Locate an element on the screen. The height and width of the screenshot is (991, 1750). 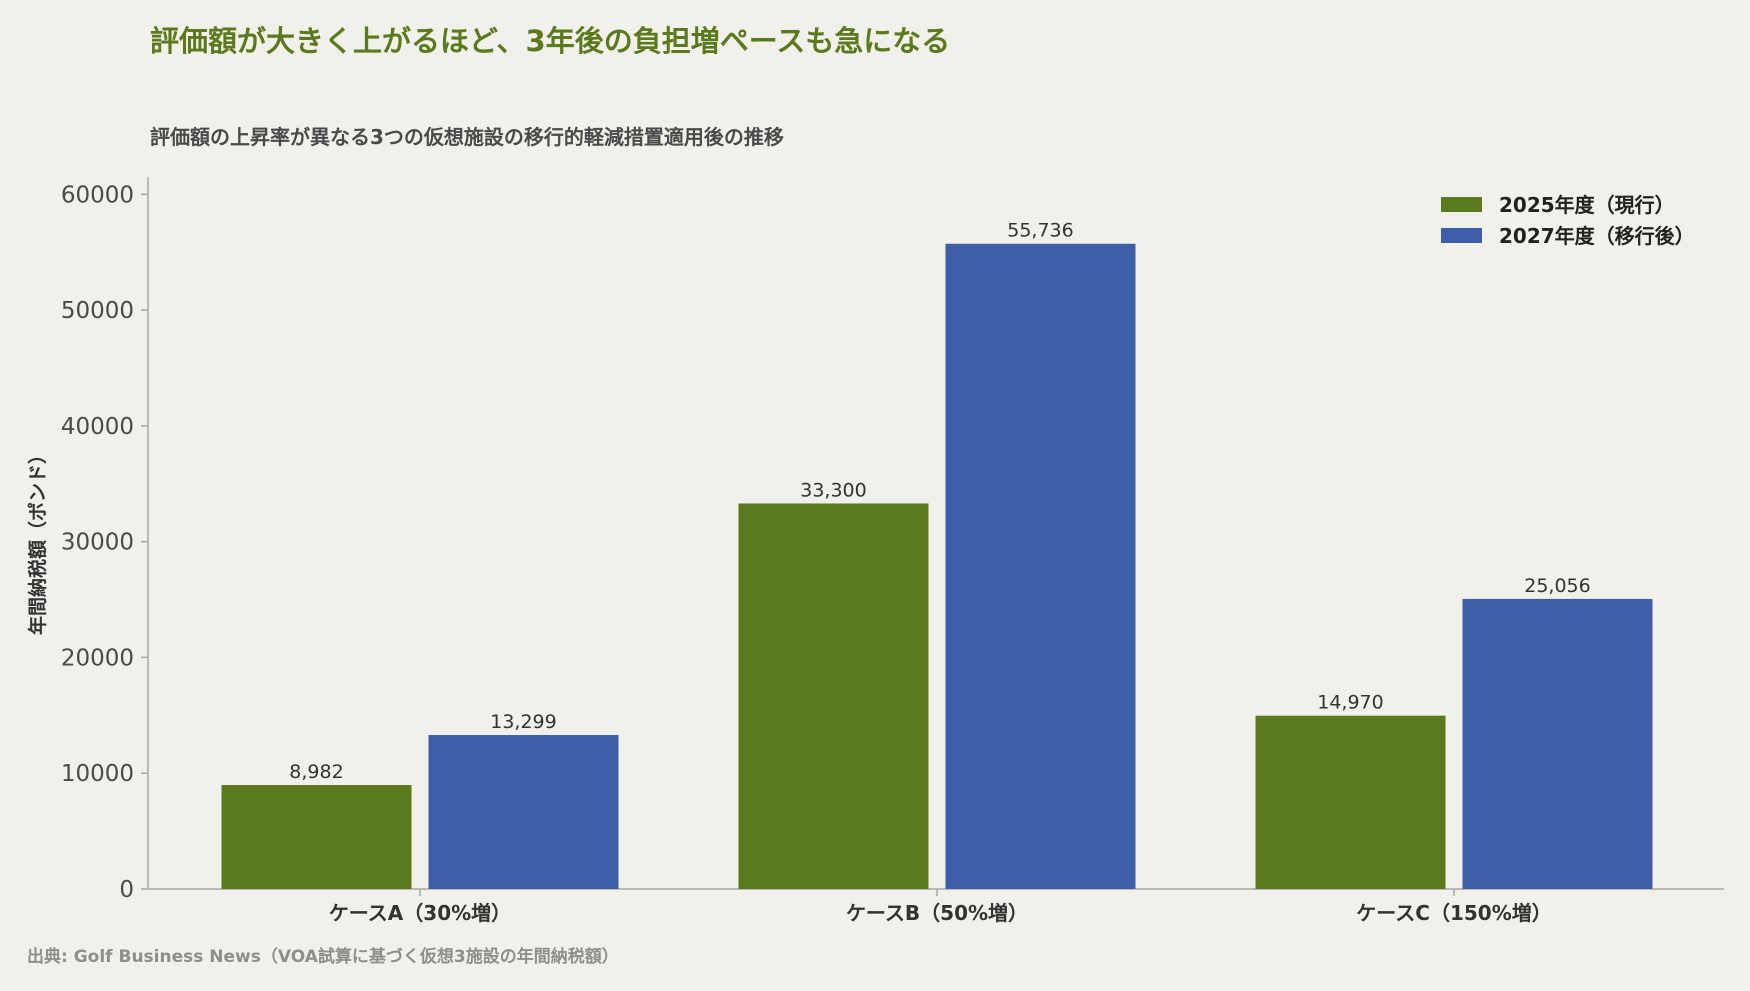
legend-label: 2025年度（現行） is located at coordinates (1587, 205).